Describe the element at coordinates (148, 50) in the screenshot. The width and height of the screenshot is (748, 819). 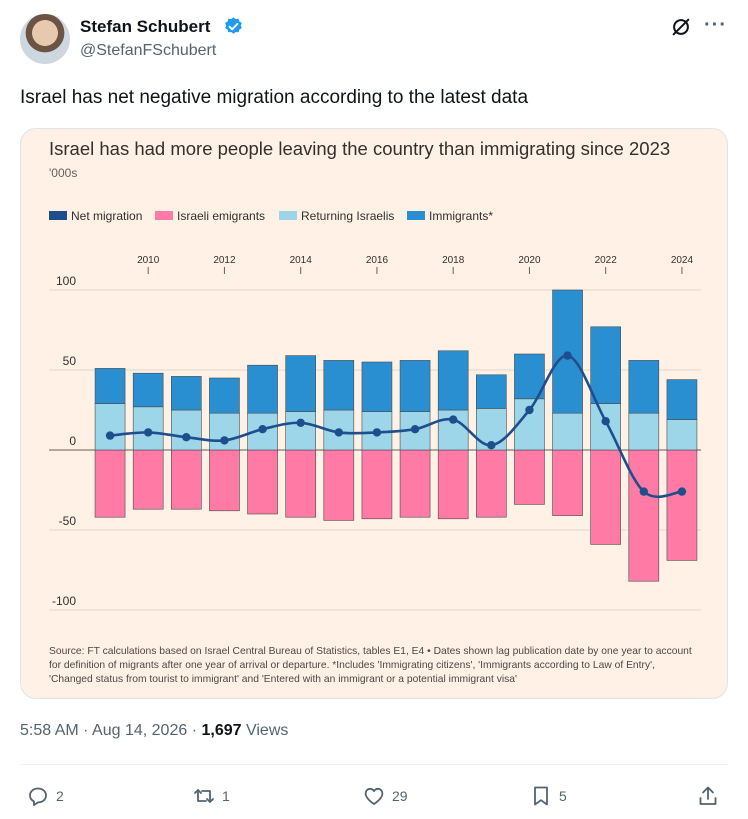
I see `author-handle: @StefanFSchubert` at that location.